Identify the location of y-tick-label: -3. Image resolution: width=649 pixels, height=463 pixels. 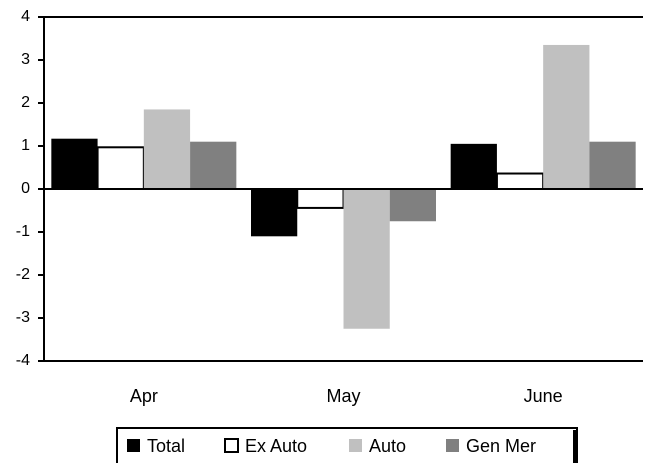
(23, 317).